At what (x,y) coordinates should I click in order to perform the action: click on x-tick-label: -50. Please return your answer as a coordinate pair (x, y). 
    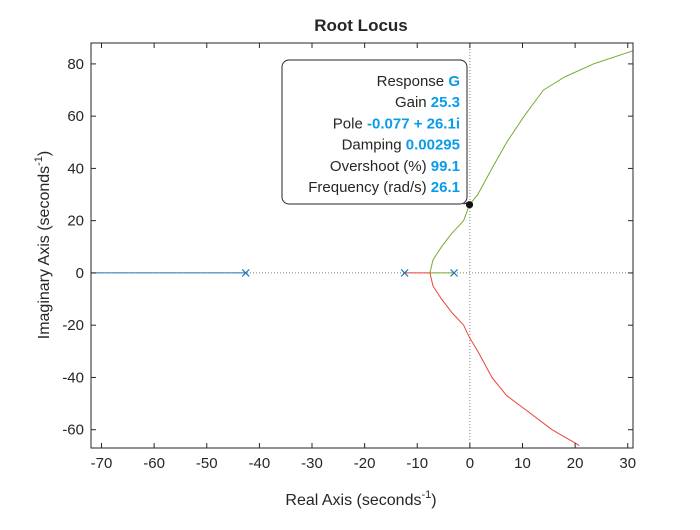
    Looking at the image, I should click on (207, 463).